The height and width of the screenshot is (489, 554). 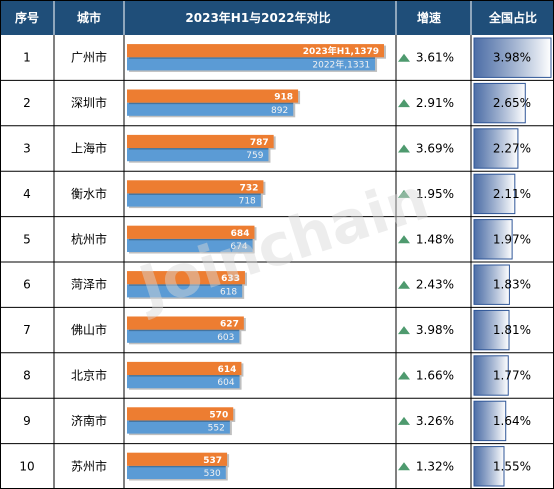 I want to click on bar-2022-label: 603, so click(x=225, y=338).